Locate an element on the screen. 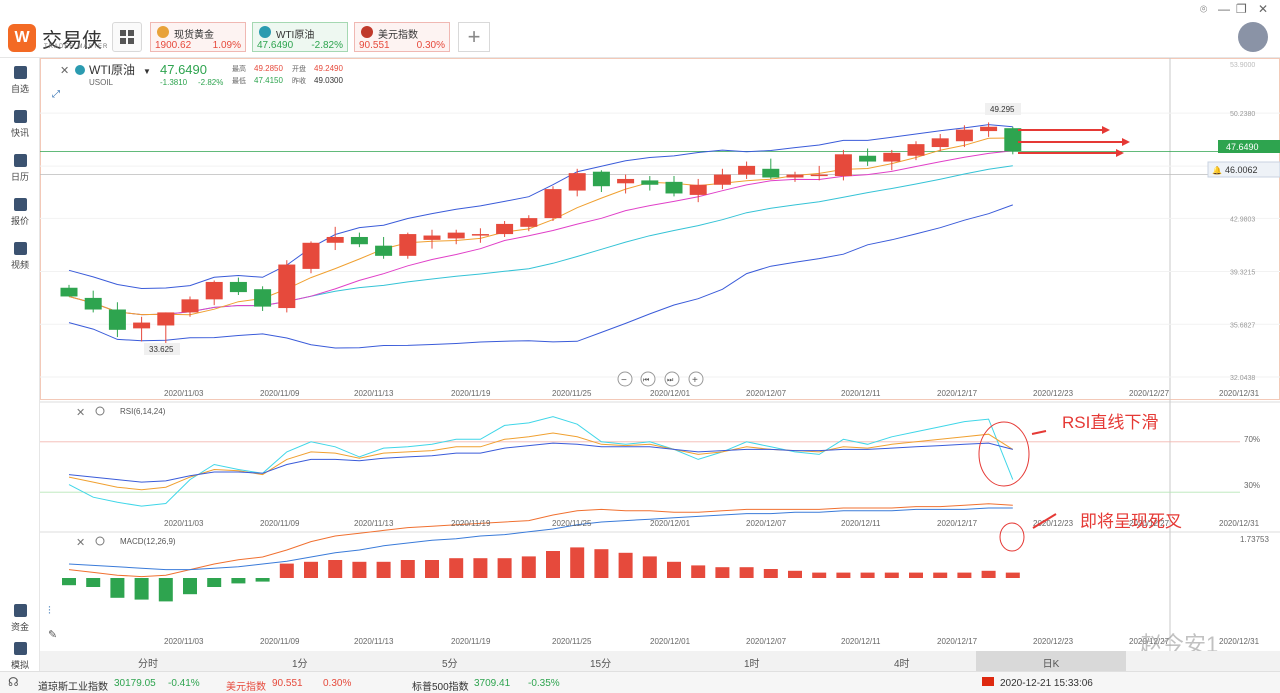 The image size is (1280, 693). ticker-value: 3709.41 is located at coordinates (492, 683).